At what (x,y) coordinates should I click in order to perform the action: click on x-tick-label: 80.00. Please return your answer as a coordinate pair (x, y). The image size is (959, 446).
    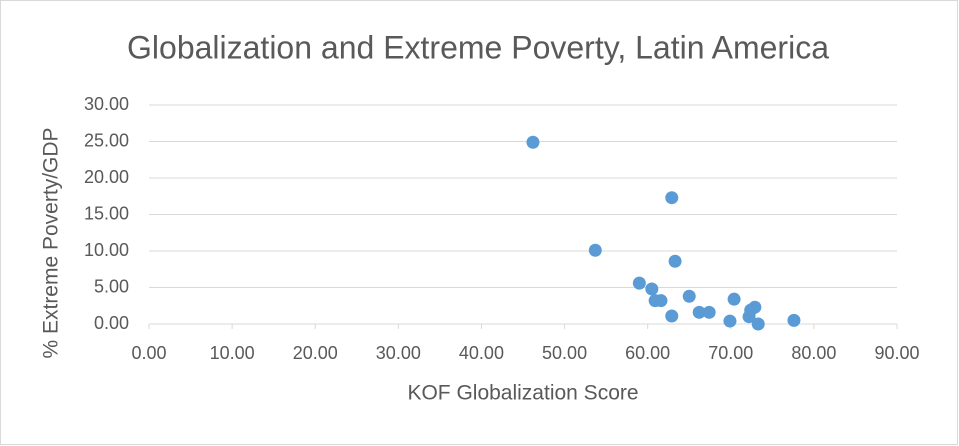
    Looking at the image, I should click on (813, 353).